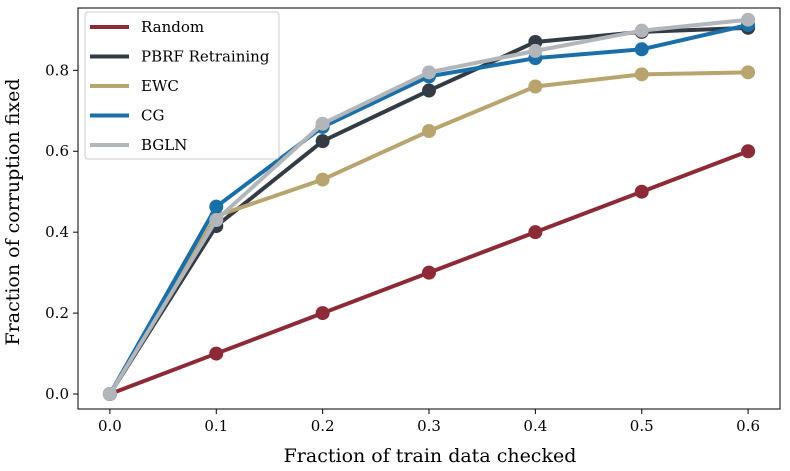 This screenshot has height=471, width=790. I want to click on legend-label-pbrf-retraining: PBRF Retraining, so click(205, 57).